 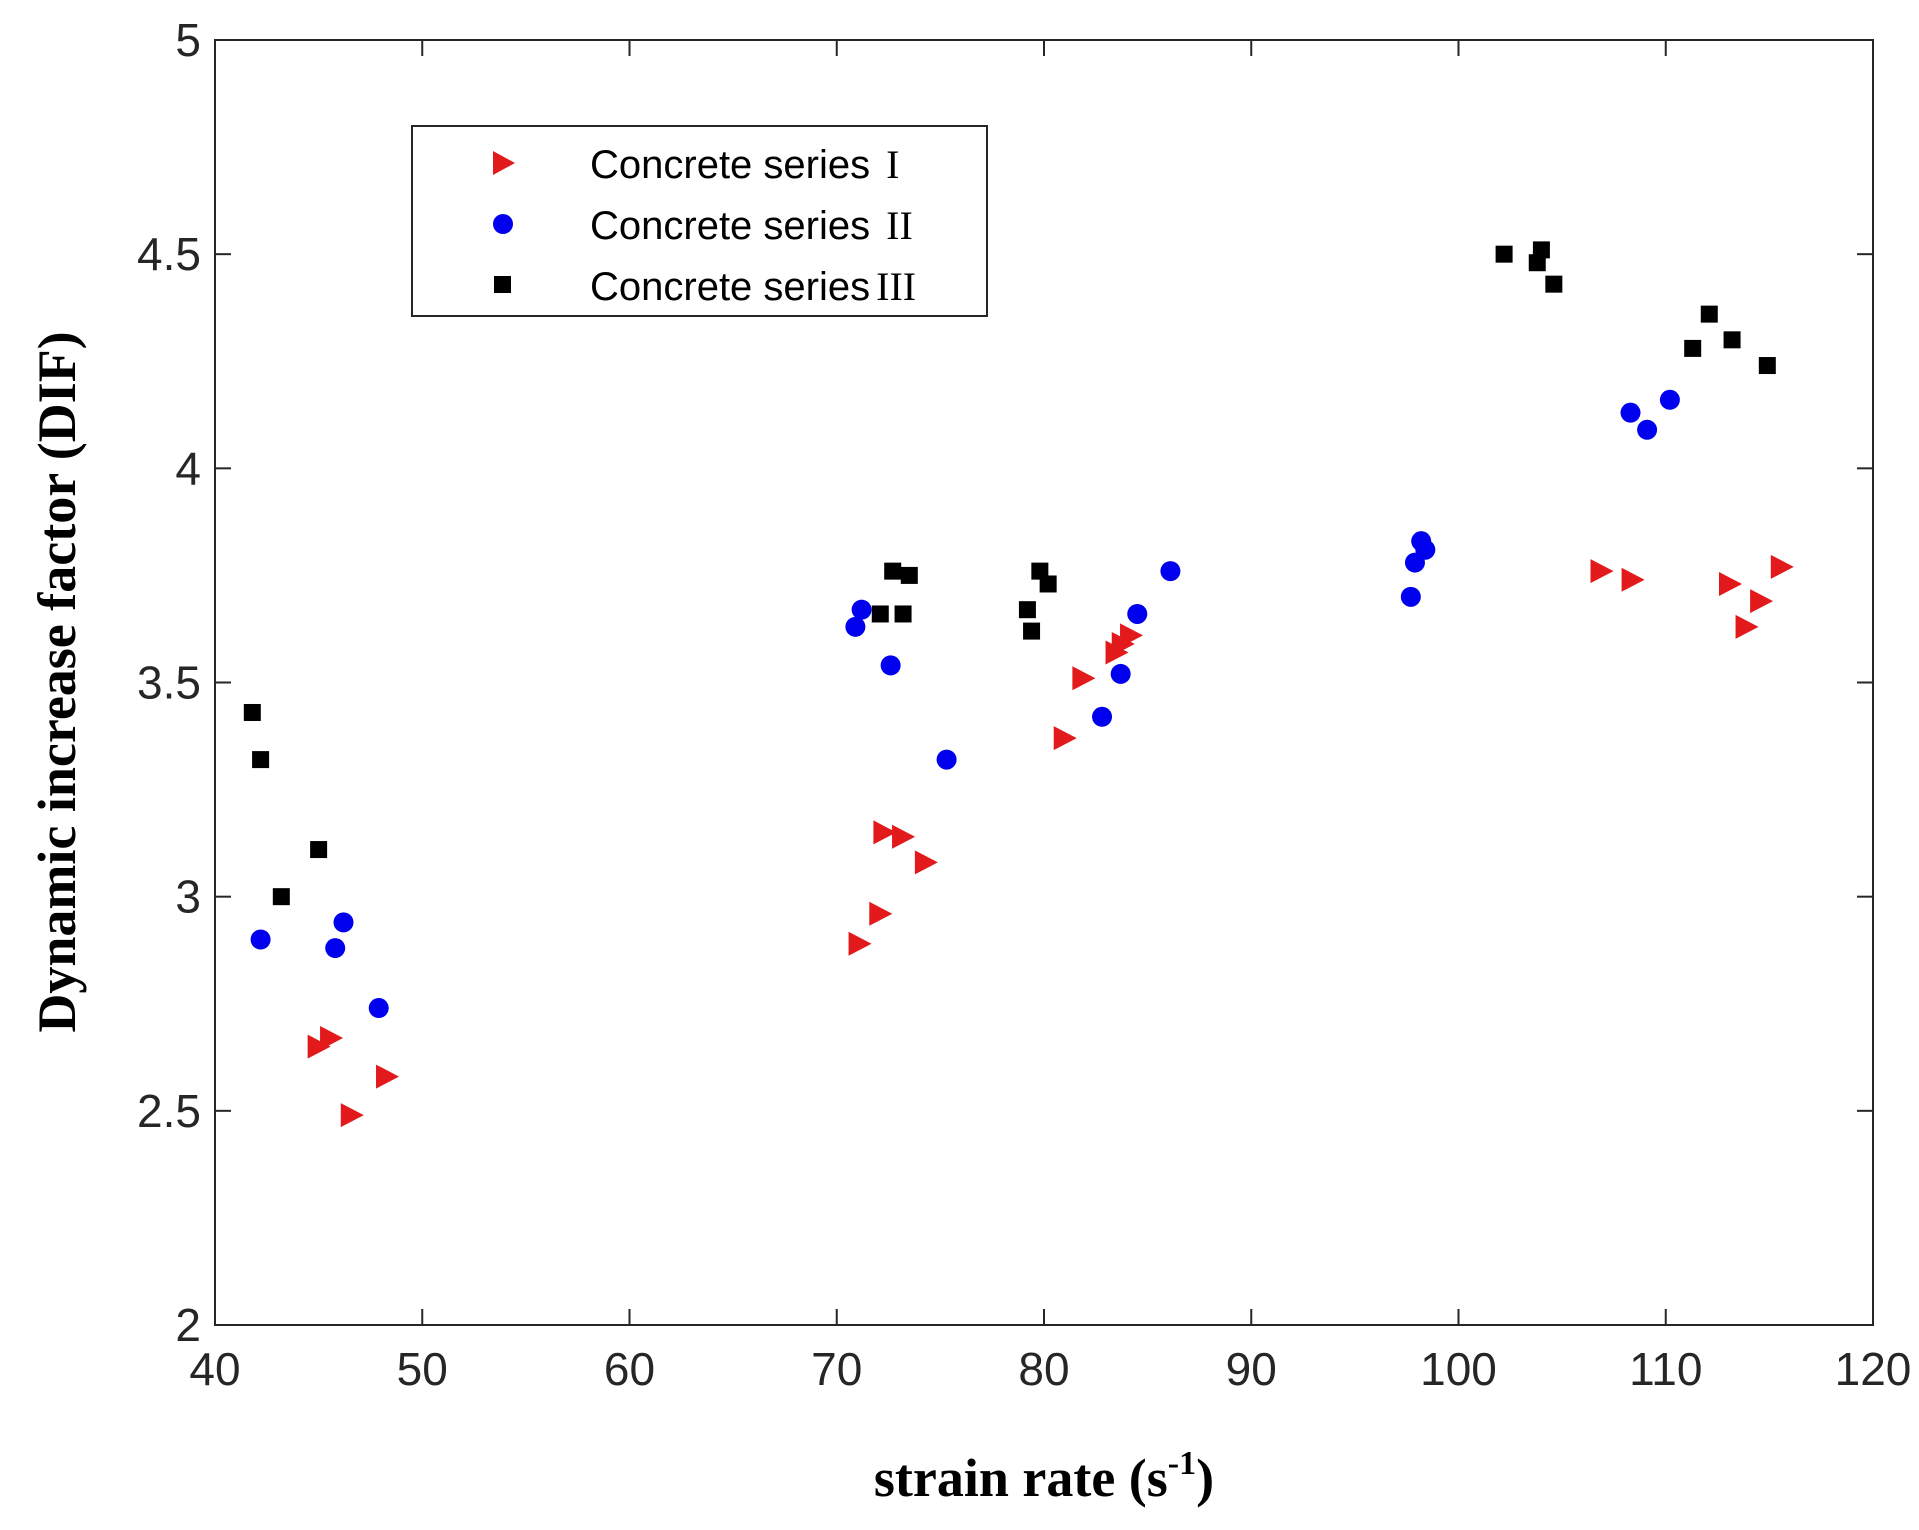 What do you see at coordinates (753, 286) in the screenshot?
I see `legend-label-series-3: Concrete series III` at bounding box center [753, 286].